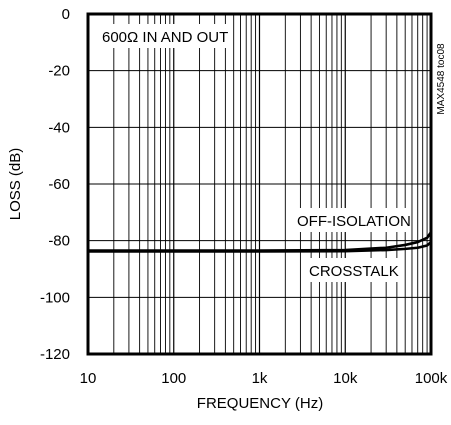 The height and width of the screenshot is (425, 451). I want to click on x-tick-labels: 10 100 1k 10k 100k, so click(264, 378).